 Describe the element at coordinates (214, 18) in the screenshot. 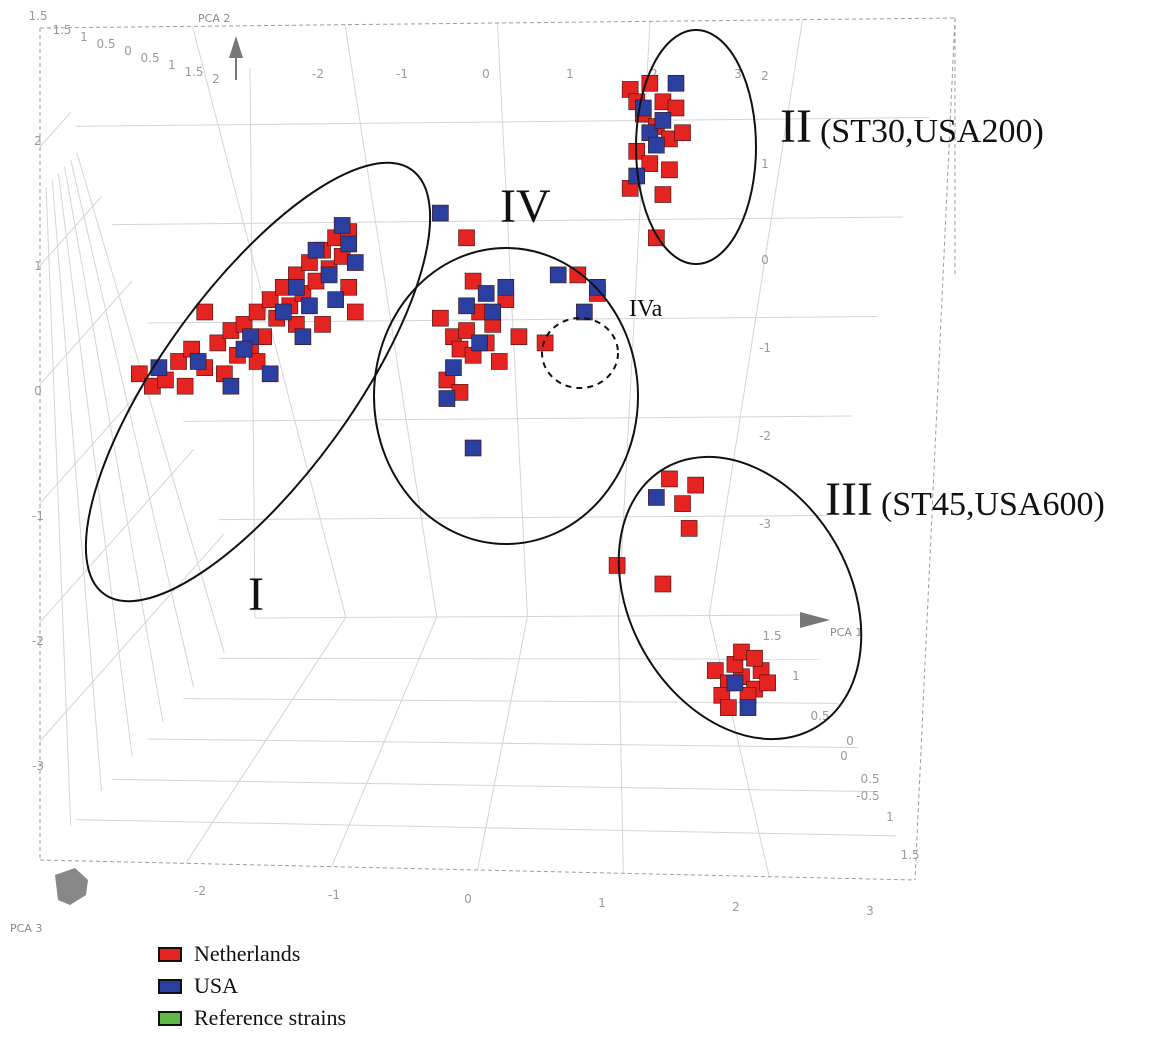

I see `pca2-axis-title: PCA 2` at that location.